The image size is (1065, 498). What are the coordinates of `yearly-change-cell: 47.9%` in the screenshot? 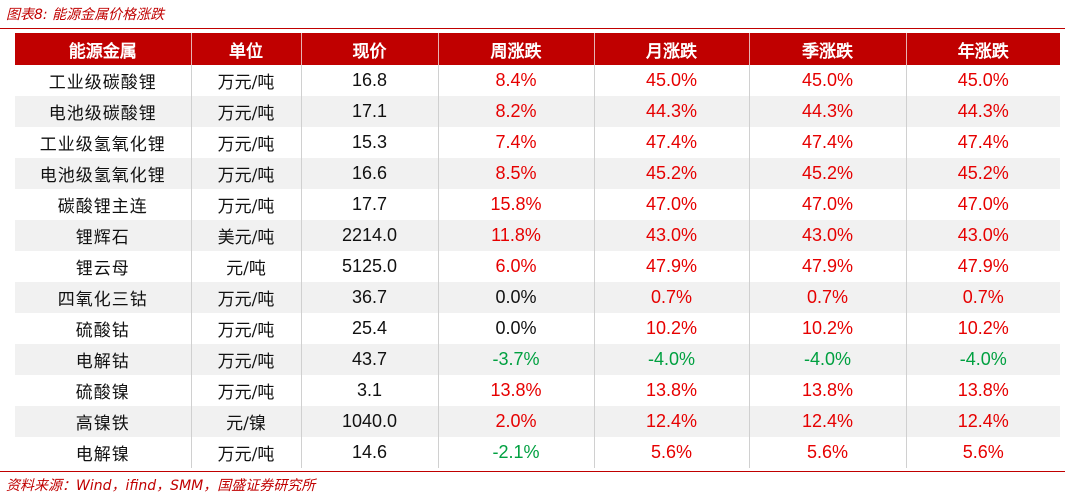 It's located at (983, 266).